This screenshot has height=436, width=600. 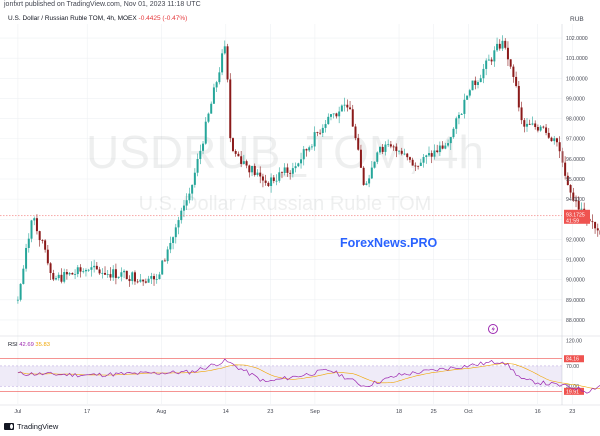 I want to click on time-tick-label: 17, so click(x=87, y=412).